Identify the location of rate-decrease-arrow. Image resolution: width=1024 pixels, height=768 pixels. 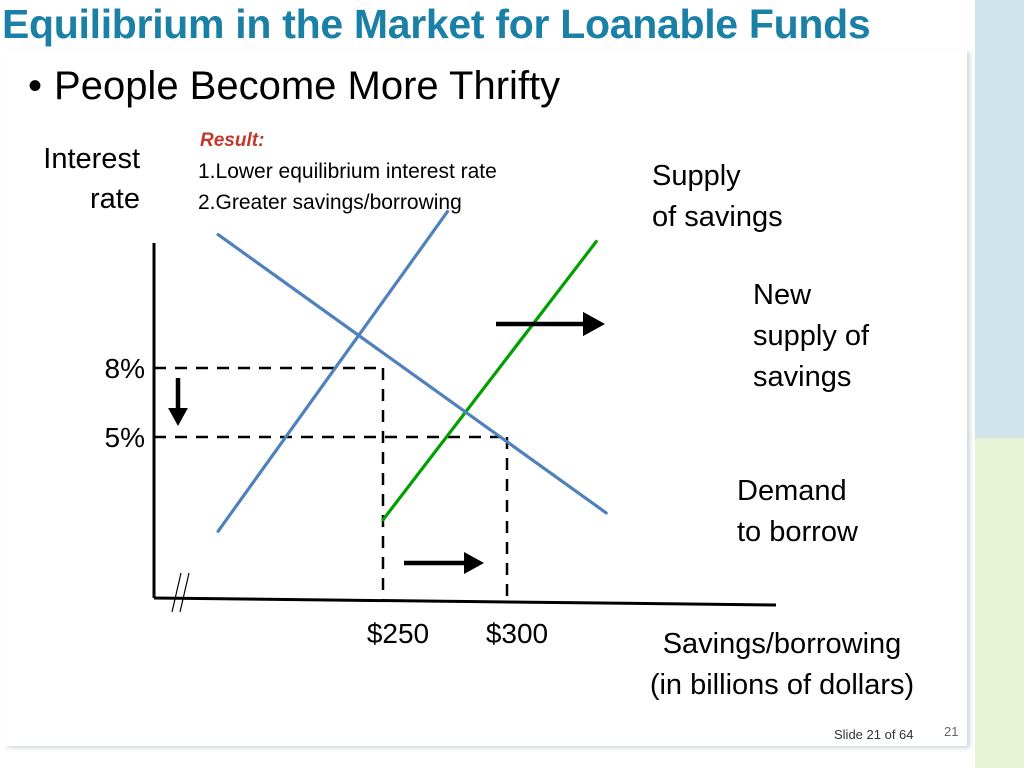
(178, 402).